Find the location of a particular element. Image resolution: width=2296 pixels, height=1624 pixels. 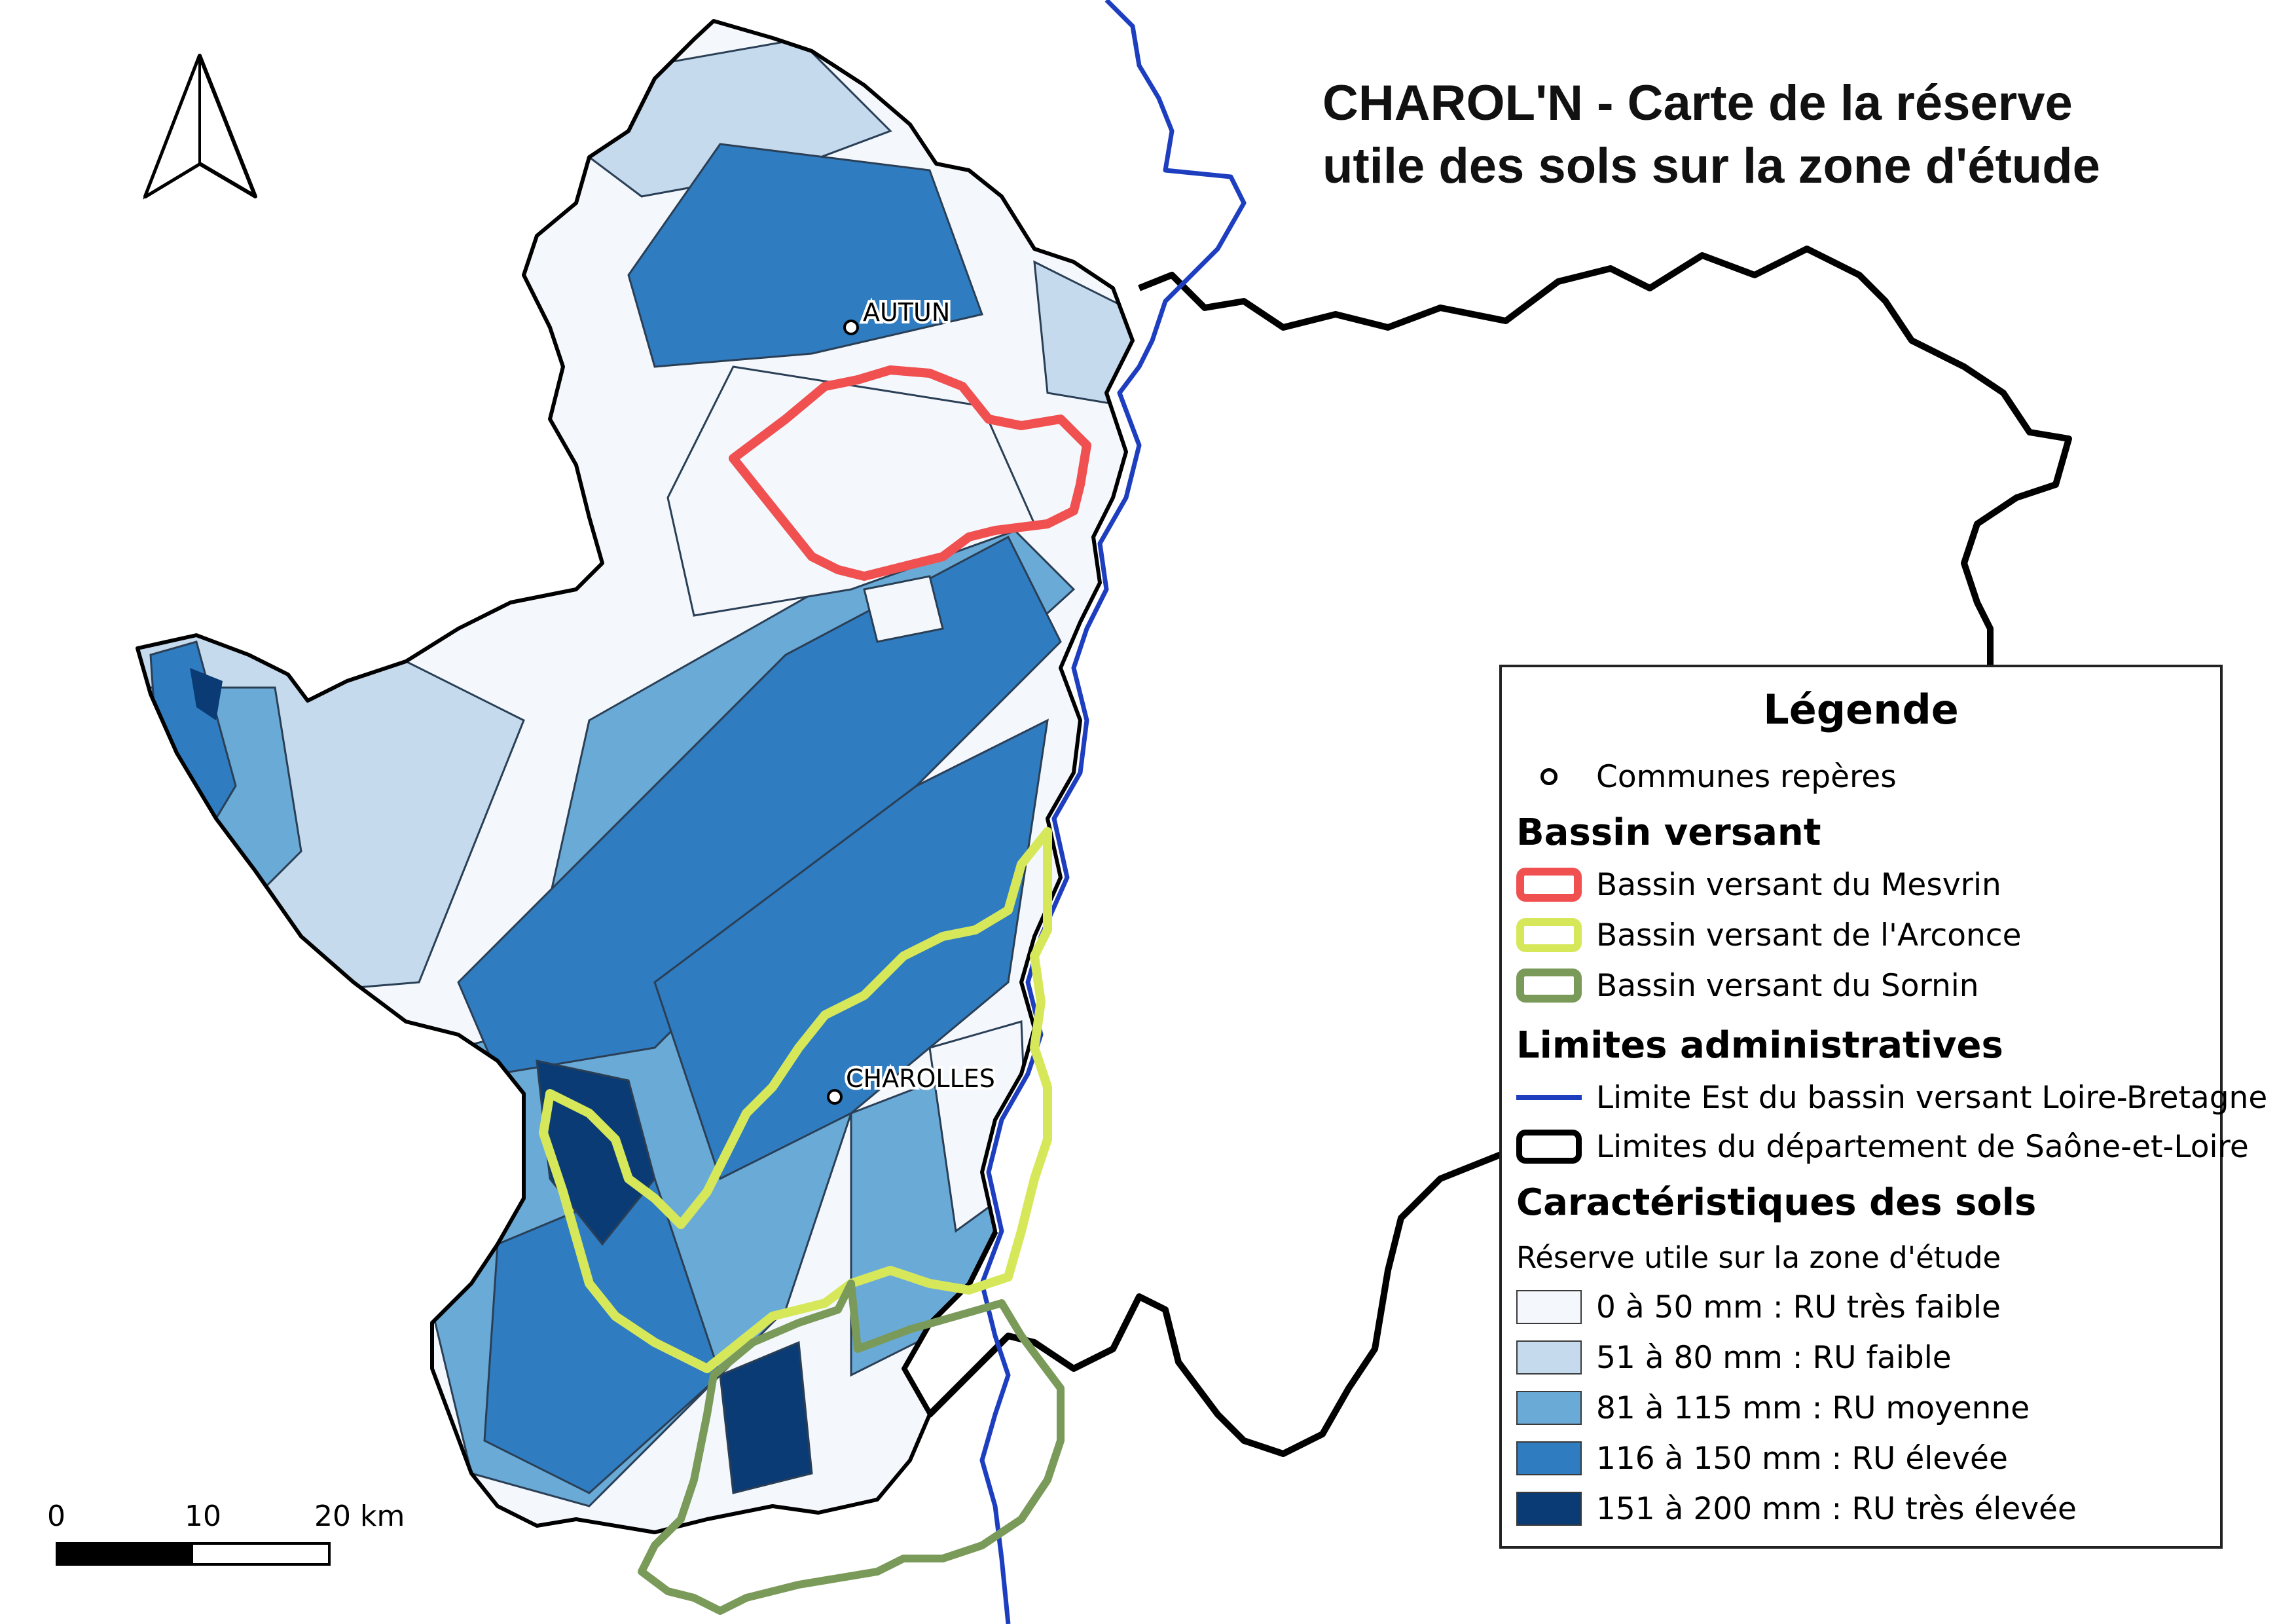

legend-sol-item: 151 à 200 mm : RU très élevée is located at coordinates (1796, 1509).